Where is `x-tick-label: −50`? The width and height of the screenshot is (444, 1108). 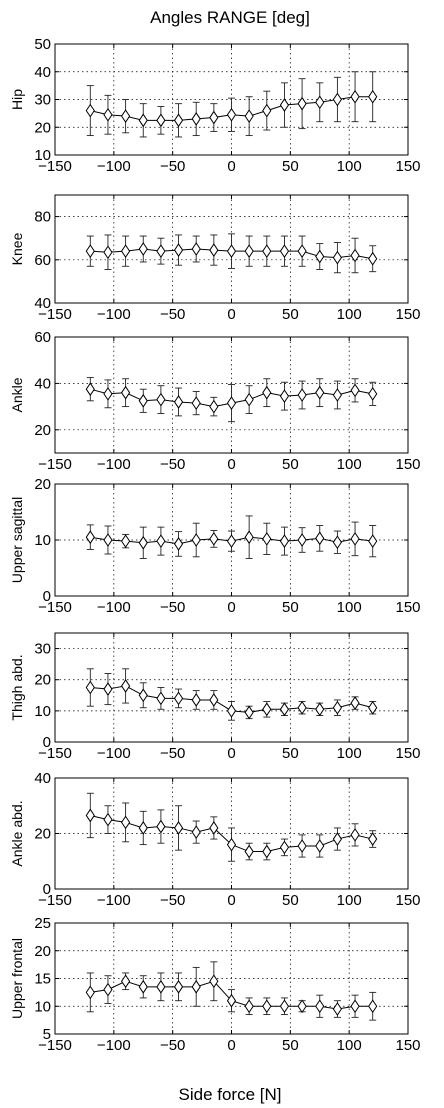
x-tick-label: −50 is located at coordinates (172, 314).